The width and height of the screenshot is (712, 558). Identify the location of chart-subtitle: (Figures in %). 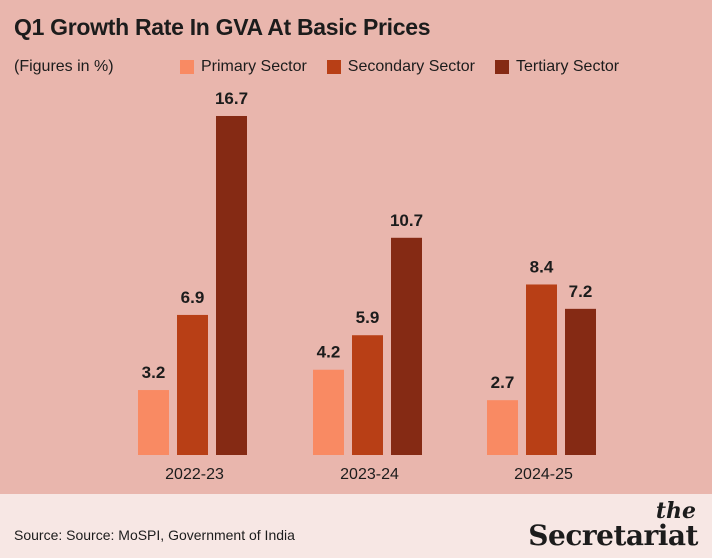
(64, 66).